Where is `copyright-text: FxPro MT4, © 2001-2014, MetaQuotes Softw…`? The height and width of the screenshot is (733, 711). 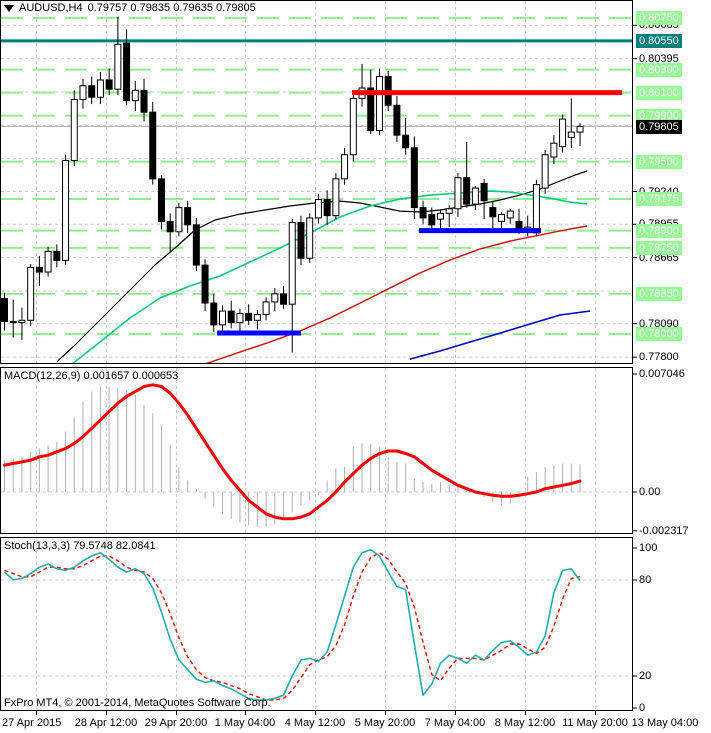 copyright-text: FxPro MT4, © 2001-2014, MetaQuotes Softw… is located at coordinates (137, 703).